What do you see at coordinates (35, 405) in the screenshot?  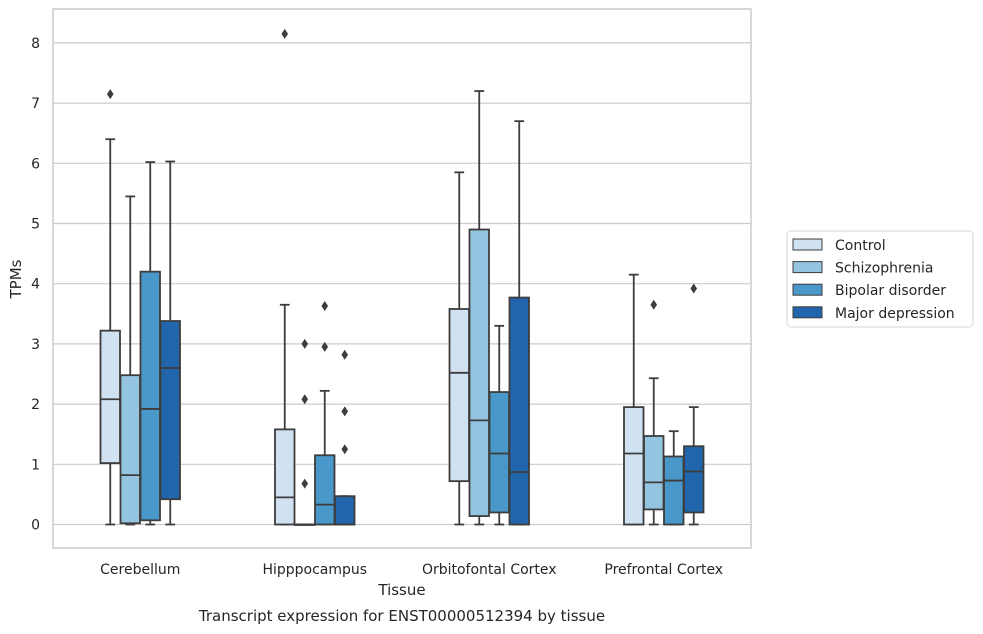 I see `y-tick-label: 2` at bounding box center [35, 405].